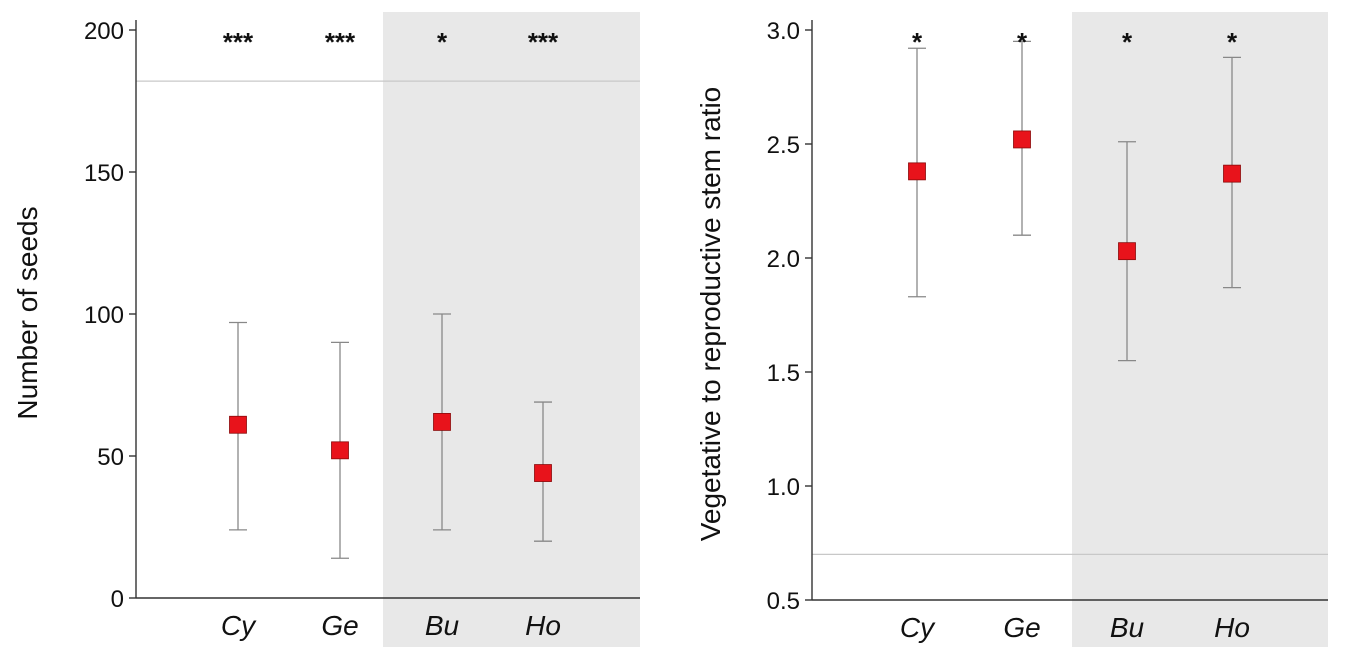 The image size is (1350, 659). What do you see at coordinates (1232, 627) in the screenshot?
I see `panel2-category-label: Ho` at bounding box center [1232, 627].